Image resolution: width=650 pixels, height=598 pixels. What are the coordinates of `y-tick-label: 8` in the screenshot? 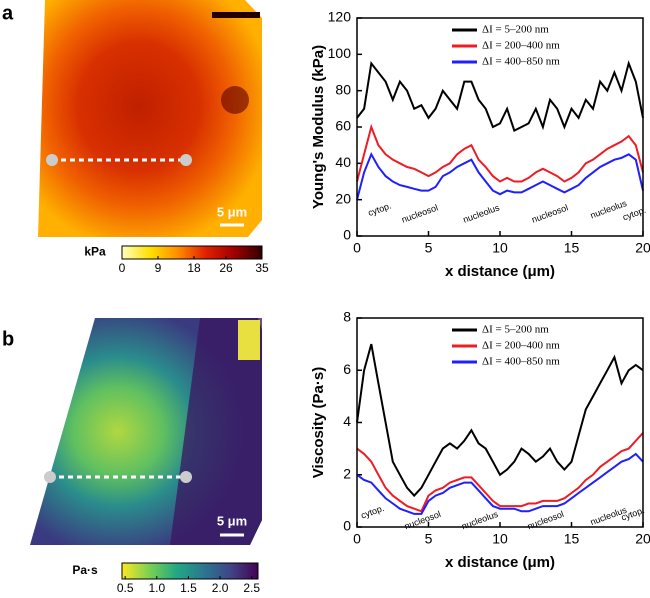 It's located at (347, 317).